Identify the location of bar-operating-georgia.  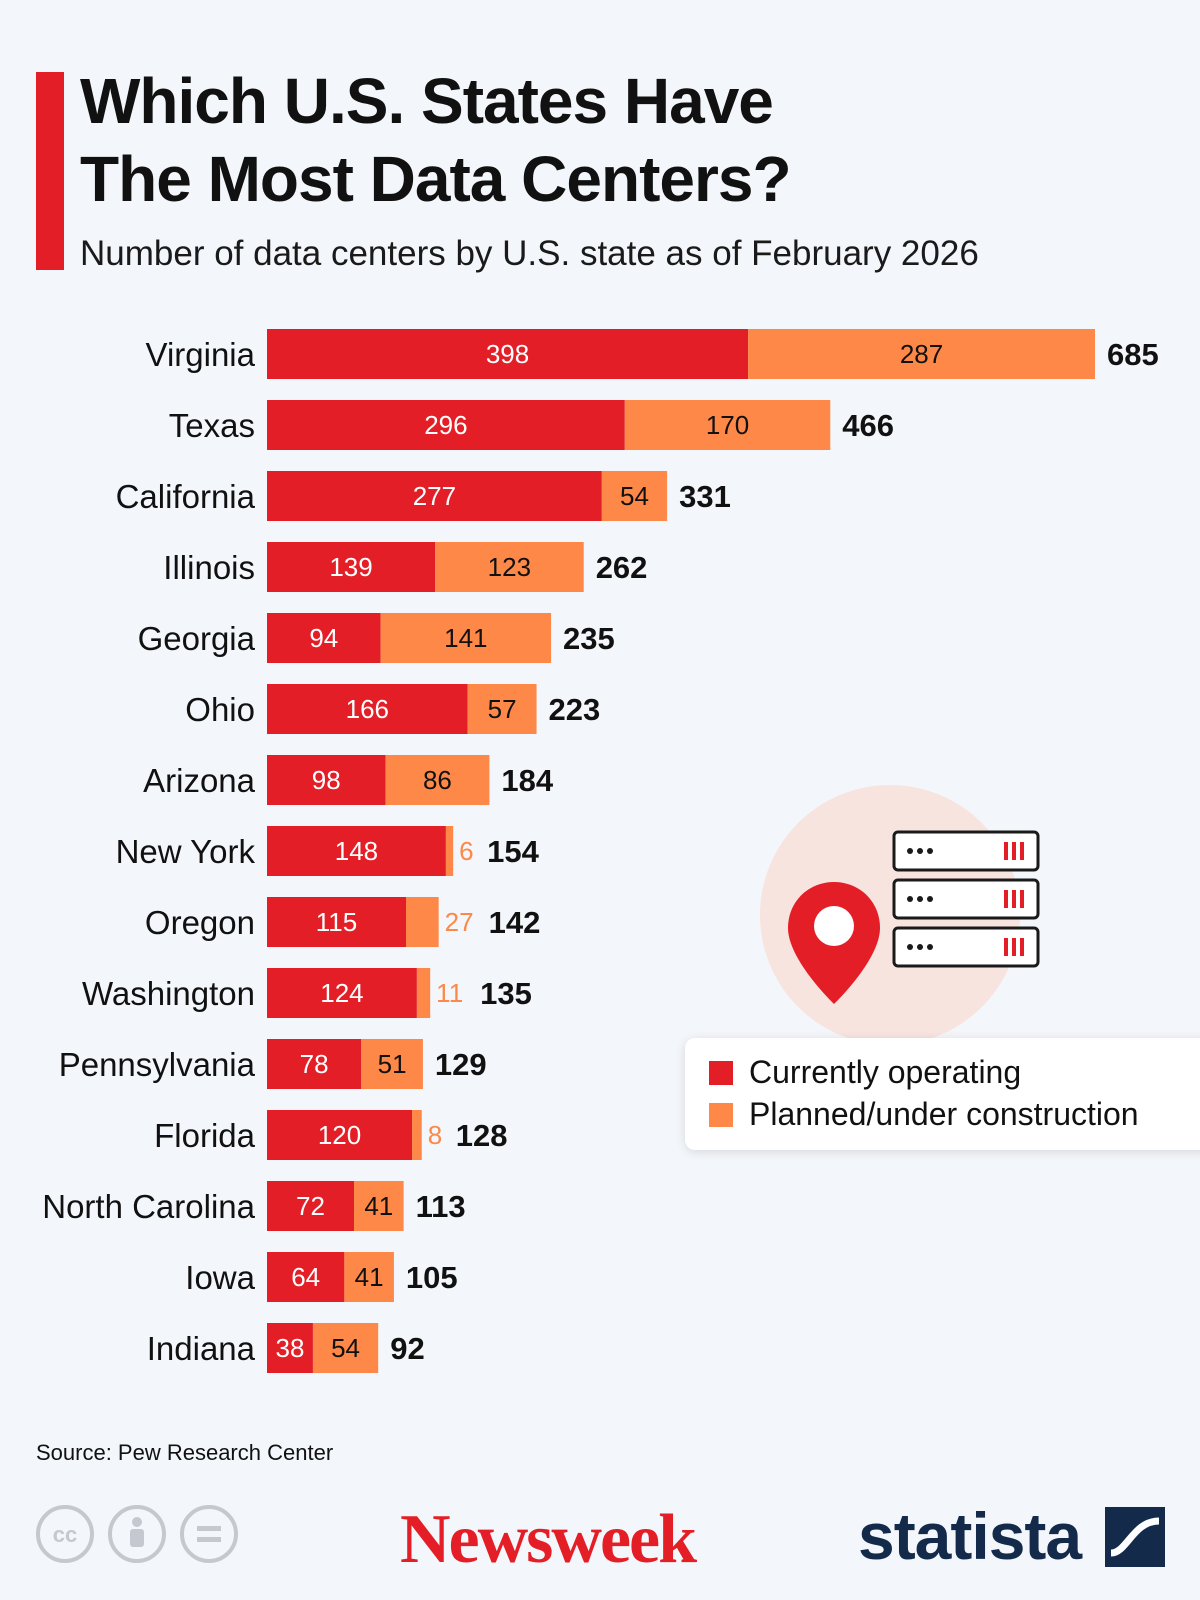
(324, 638).